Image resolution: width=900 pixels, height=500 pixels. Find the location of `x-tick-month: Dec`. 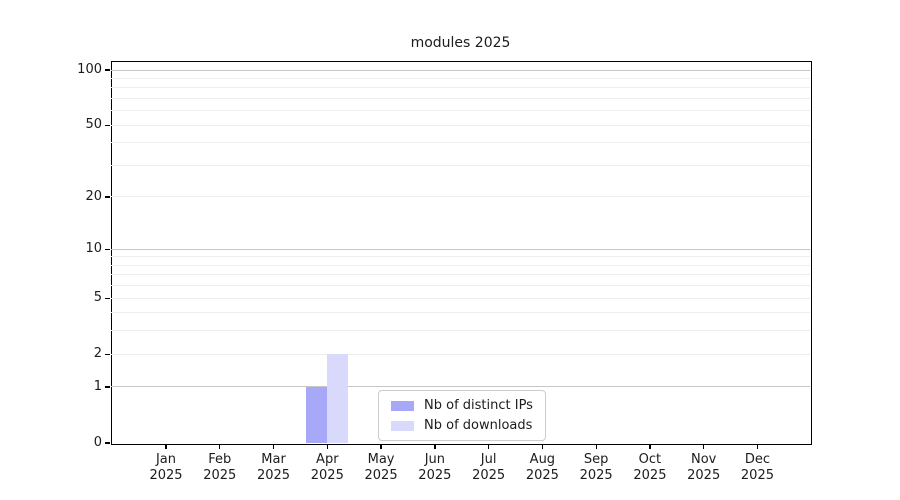

x-tick-month: Dec is located at coordinates (757, 459).